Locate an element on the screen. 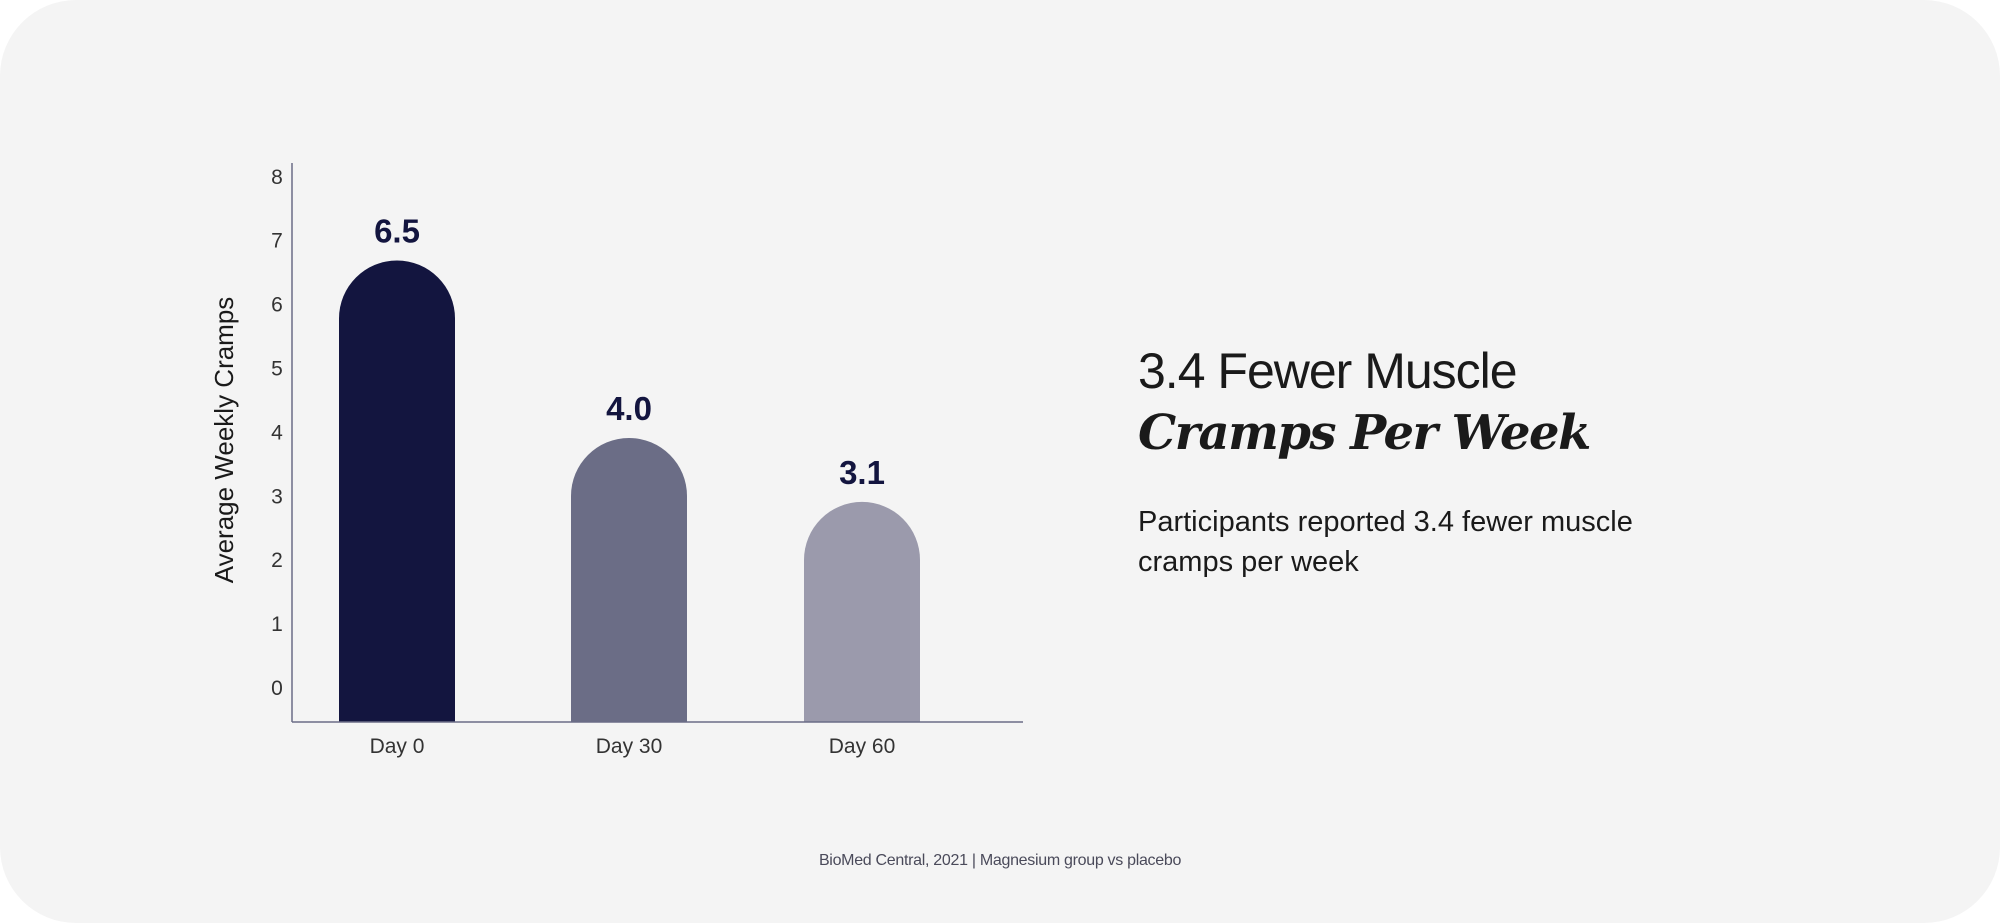 The image size is (2000, 923). x-tick-label: Day 30 is located at coordinates (629, 746).